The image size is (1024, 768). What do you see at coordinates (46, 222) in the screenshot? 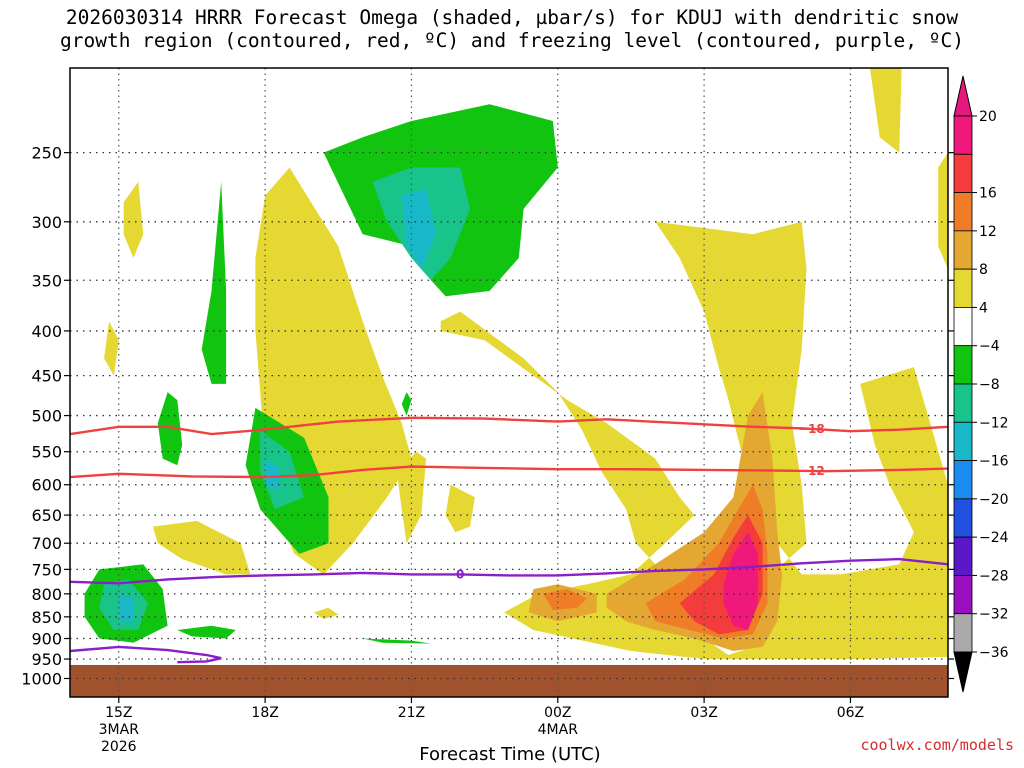
I see `y-tick-label-300: 300` at bounding box center [46, 222].